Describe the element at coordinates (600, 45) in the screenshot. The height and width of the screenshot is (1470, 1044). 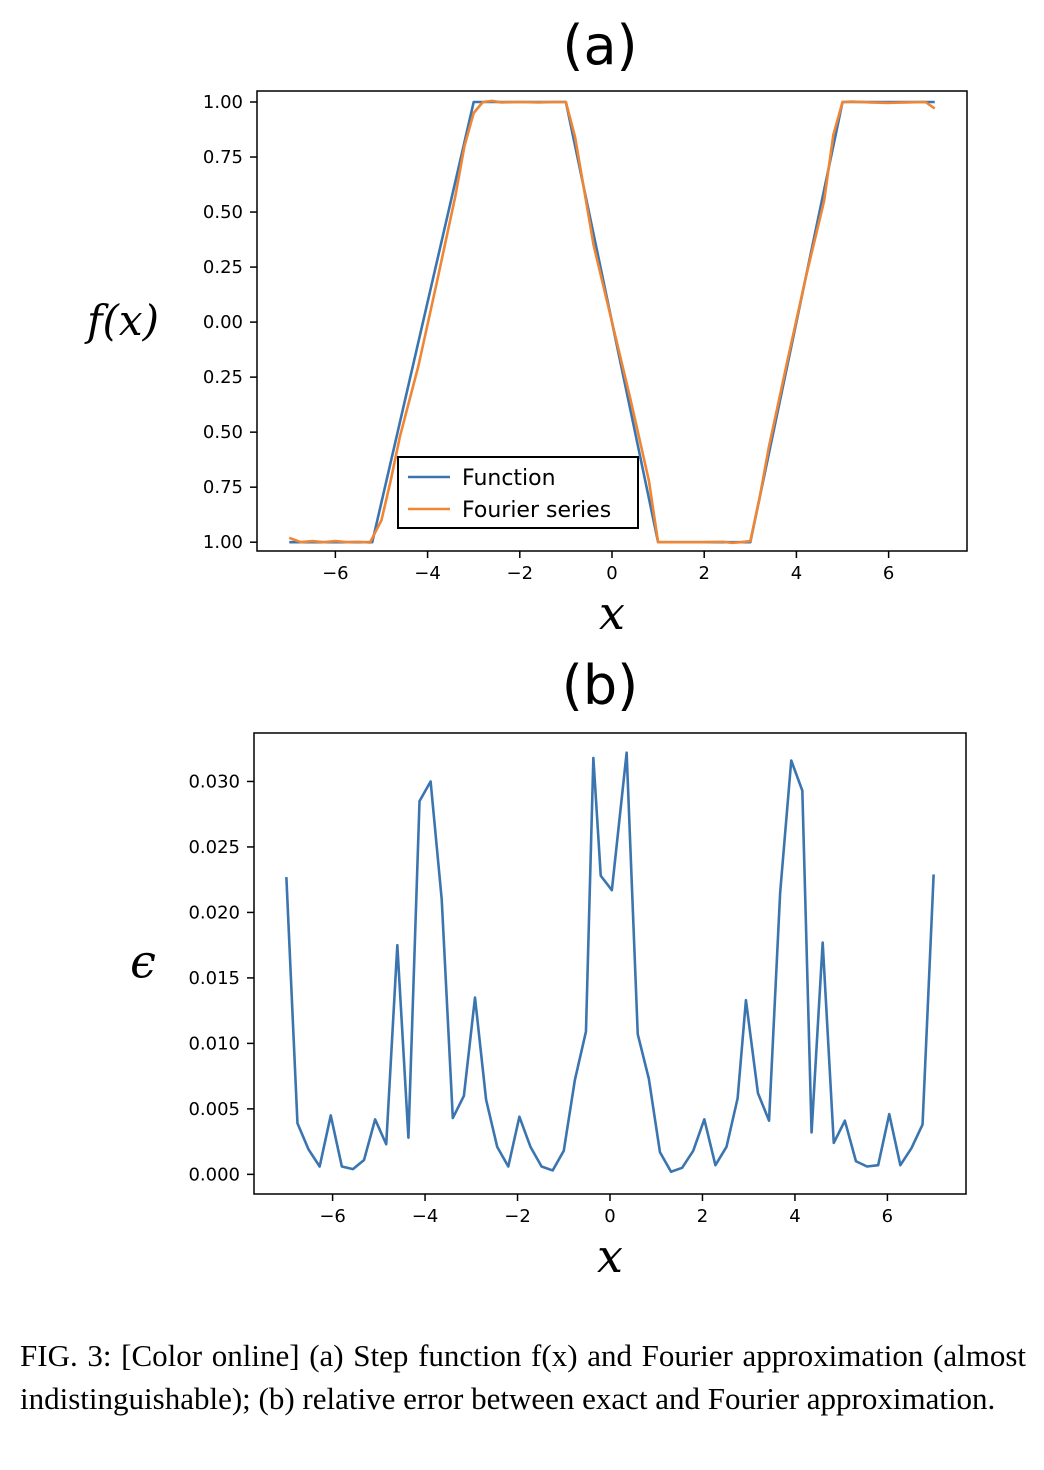
I see `panel-a-title: (a)` at that location.